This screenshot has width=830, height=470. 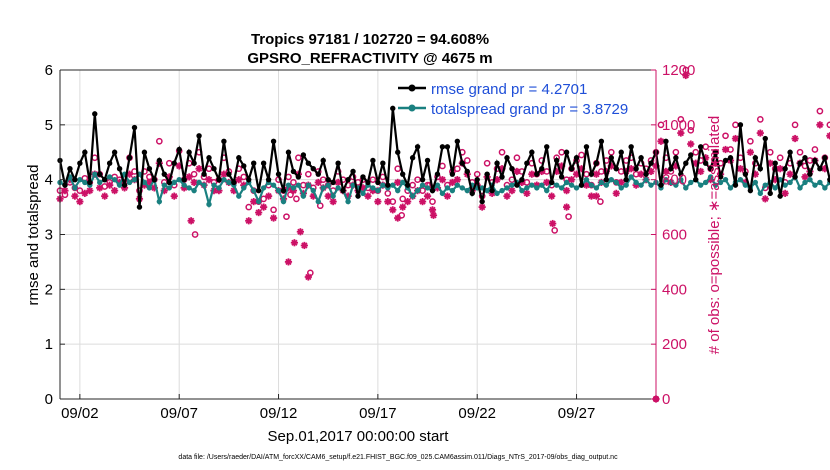 What do you see at coordinates (49, 180) in the screenshot?
I see `y-tick-label: 4` at bounding box center [49, 180].